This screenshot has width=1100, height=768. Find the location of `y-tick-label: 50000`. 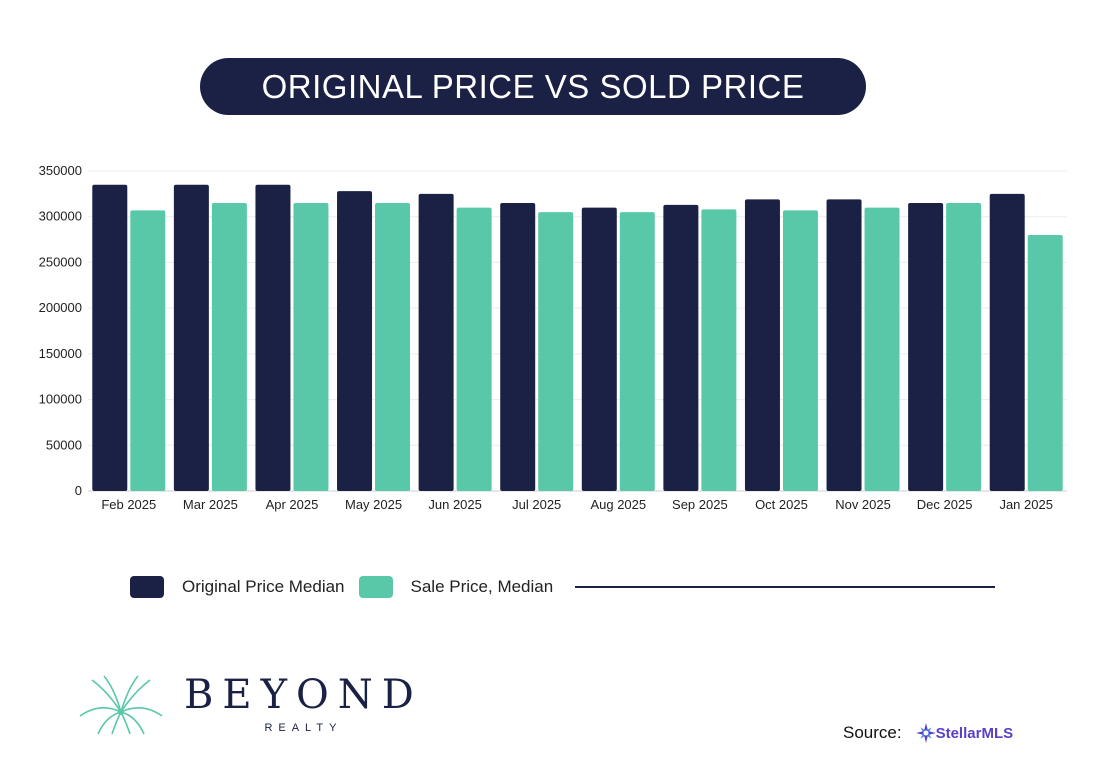

y-tick-label: 50000 is located at coordinates (64, 444).